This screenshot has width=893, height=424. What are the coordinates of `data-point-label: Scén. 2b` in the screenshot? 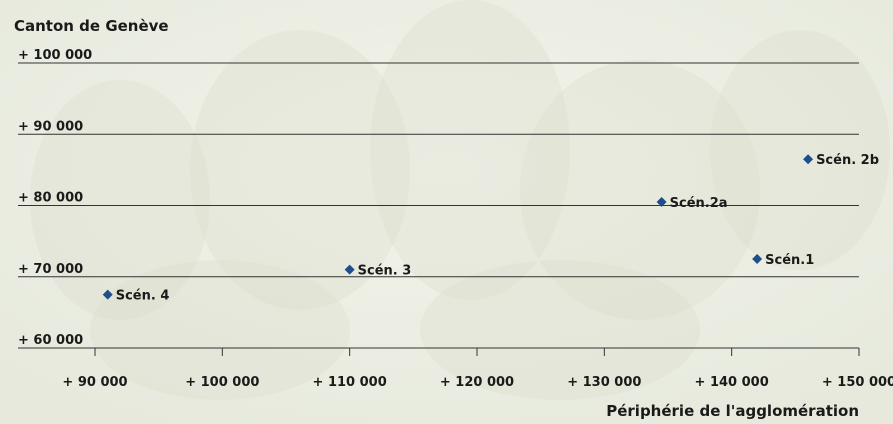 It's located at (847, 160).